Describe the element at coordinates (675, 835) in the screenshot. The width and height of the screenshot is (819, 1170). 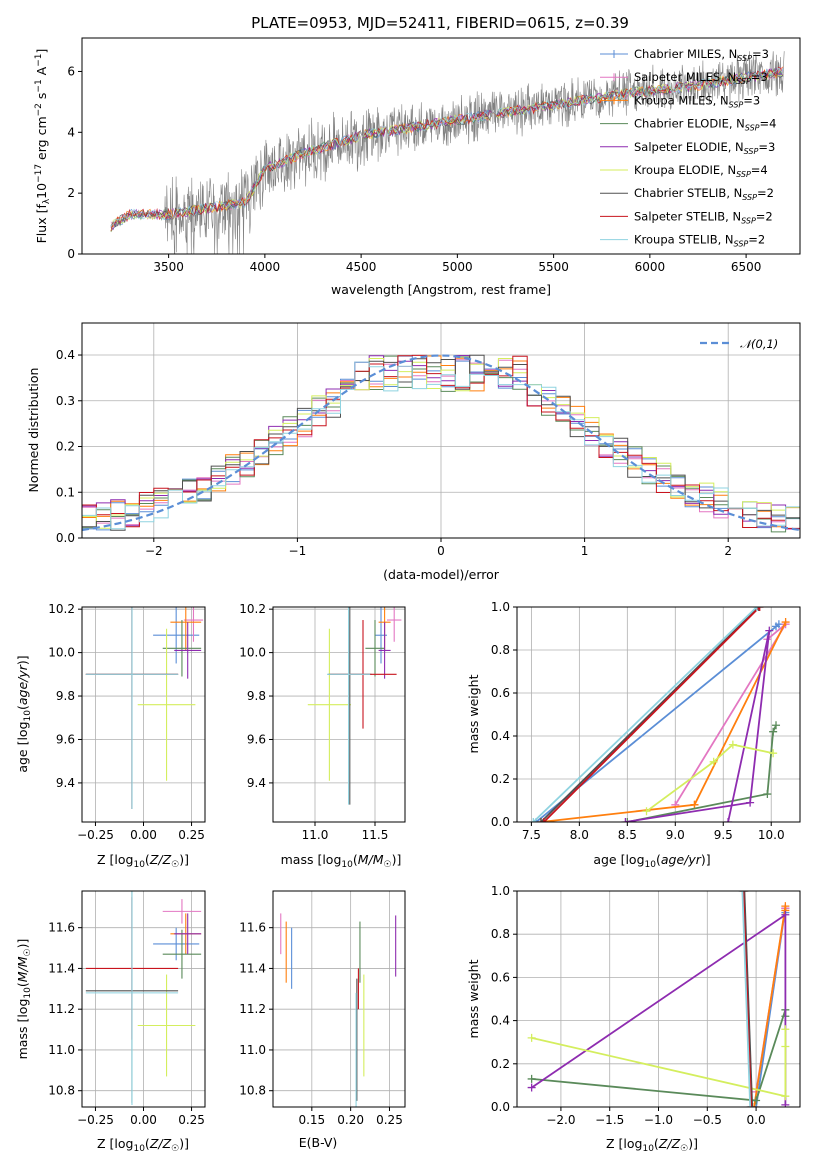
I see `massweight_vs_age-xtick-label: 9.0` at that location.